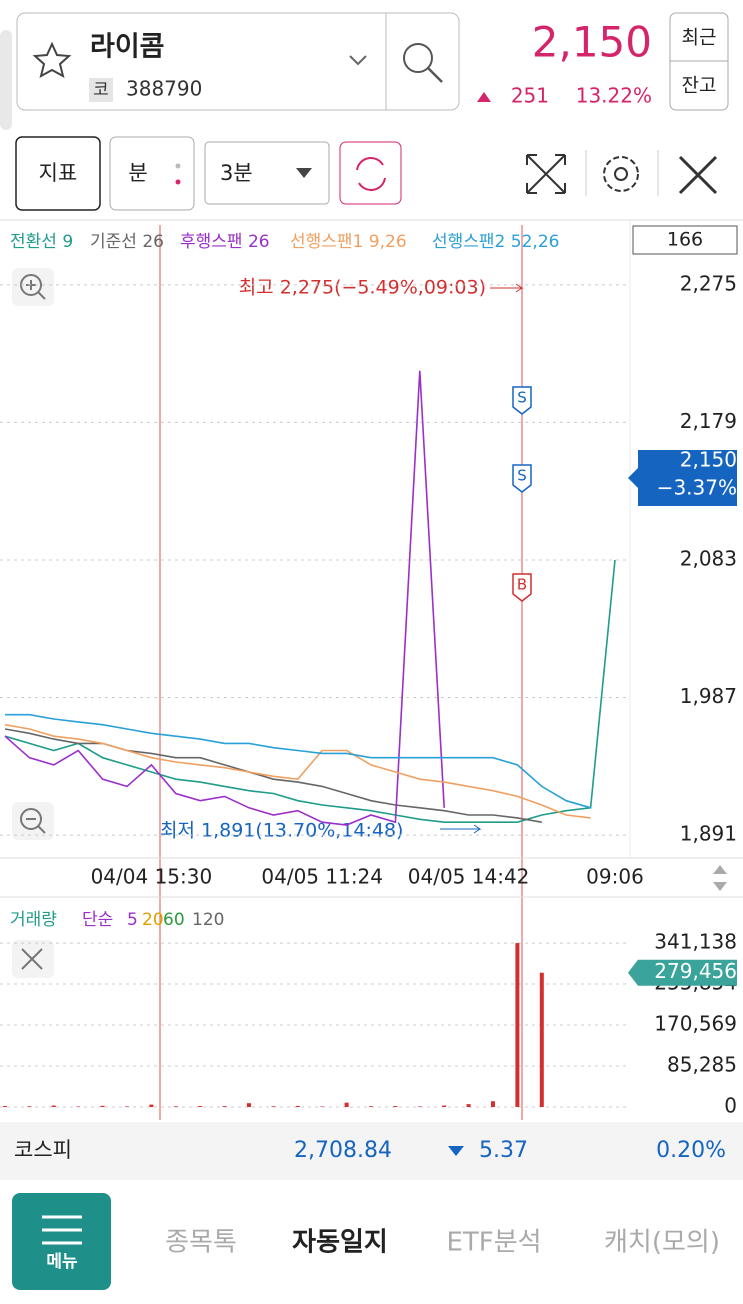  What do you see at coordinates (127, 47) in the screenshot?
I see `stock-name: 라이콤` at bounding box center [127, 47].